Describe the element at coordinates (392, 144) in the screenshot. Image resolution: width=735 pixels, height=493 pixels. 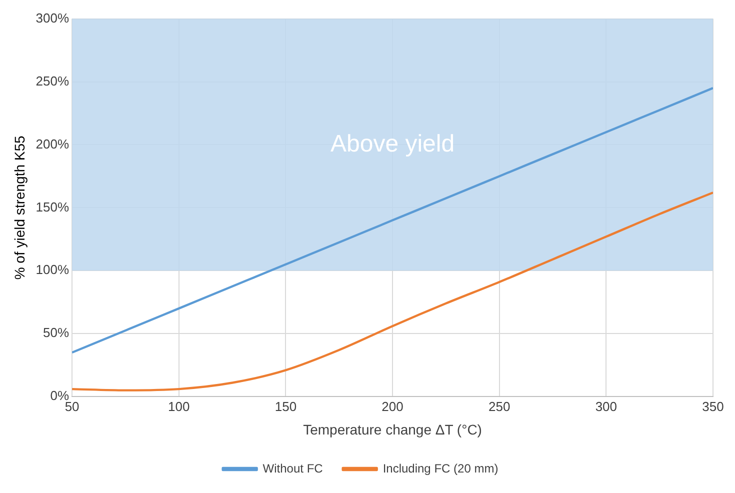
I see `band-label: Above yield` at that location.